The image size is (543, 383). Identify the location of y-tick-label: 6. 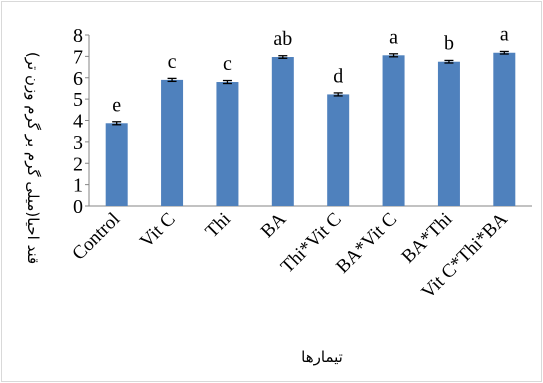
(78, 79).